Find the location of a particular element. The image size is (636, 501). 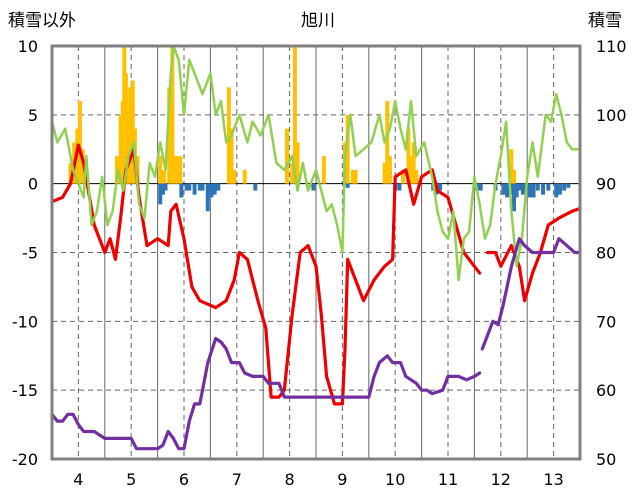

y-left-axis: -20 -15 -10 -5 0 5 10 is located at coordinates (25, 253).